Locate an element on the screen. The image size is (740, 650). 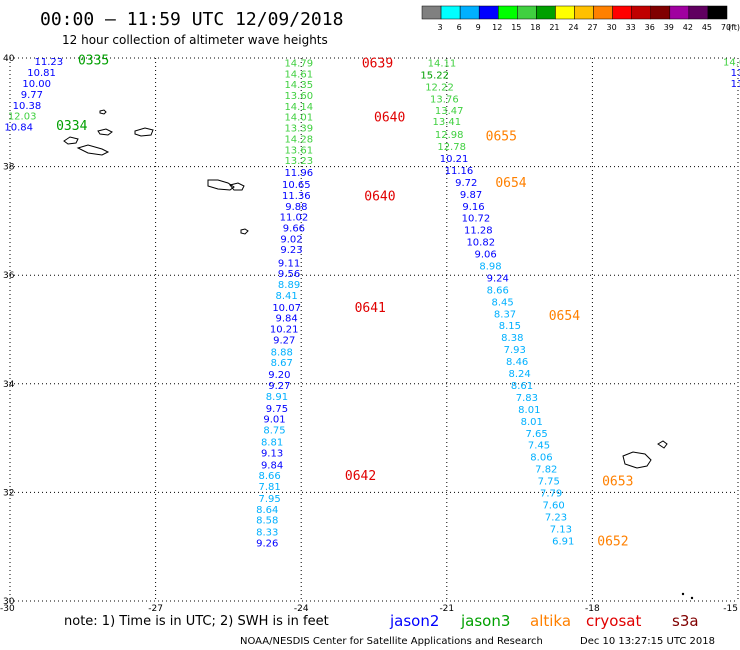
wave-height-value: 10.07 is located at coordinates (286, 308).